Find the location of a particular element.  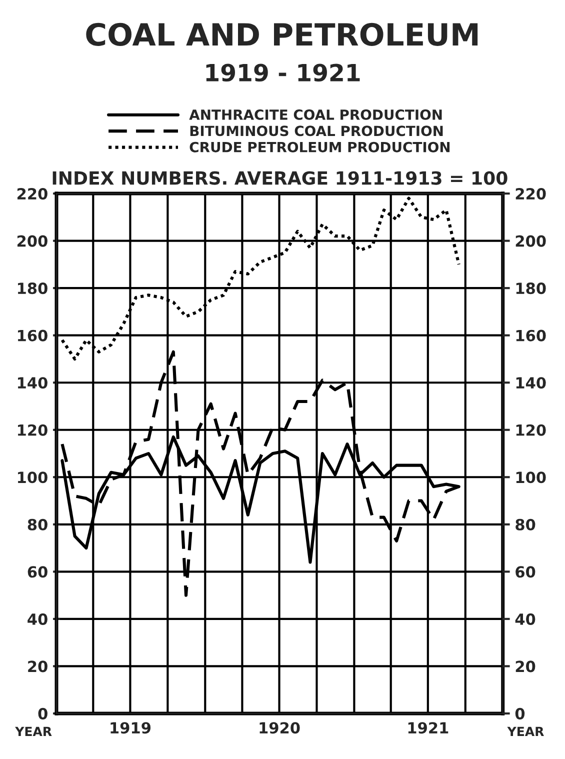

y2-tick-label: 160 is located at coordinates (531, 336).